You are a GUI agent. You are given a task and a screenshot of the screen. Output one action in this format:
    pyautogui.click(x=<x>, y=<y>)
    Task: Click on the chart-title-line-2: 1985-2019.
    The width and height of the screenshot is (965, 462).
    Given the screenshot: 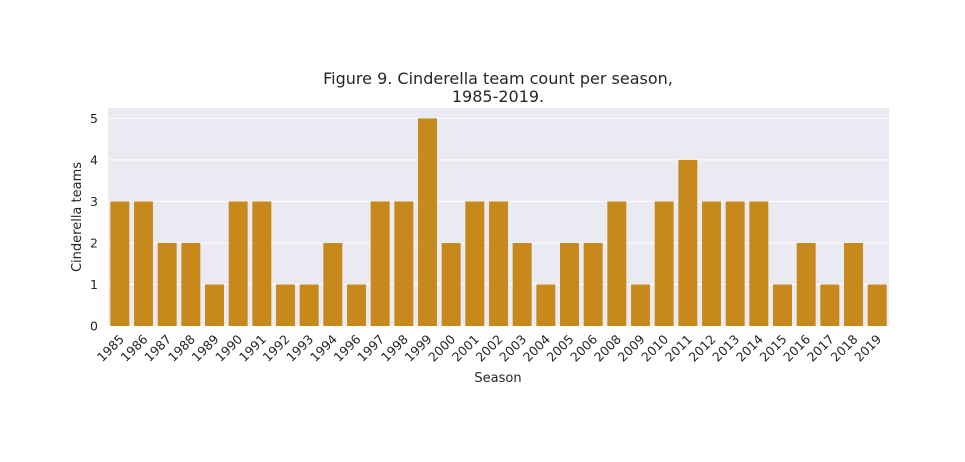 What is the action you would take?
    pyautogui.click(x=498, y=96)
    